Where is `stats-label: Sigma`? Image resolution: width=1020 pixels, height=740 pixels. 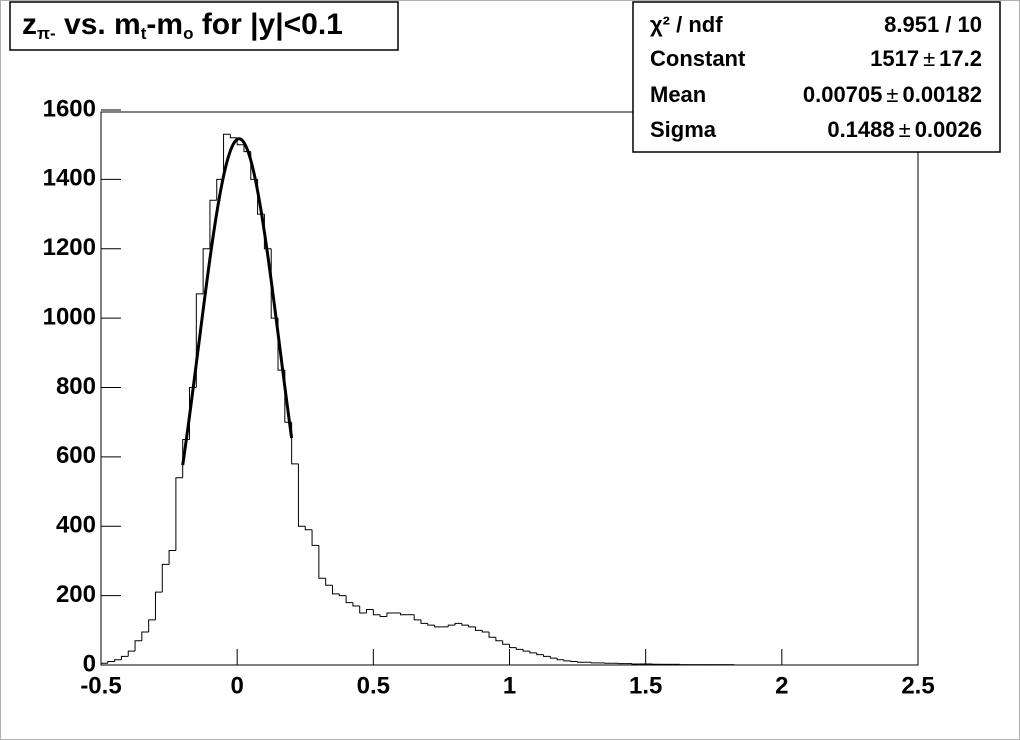
stats-label: Sigma is located at coordinates (683, 129).